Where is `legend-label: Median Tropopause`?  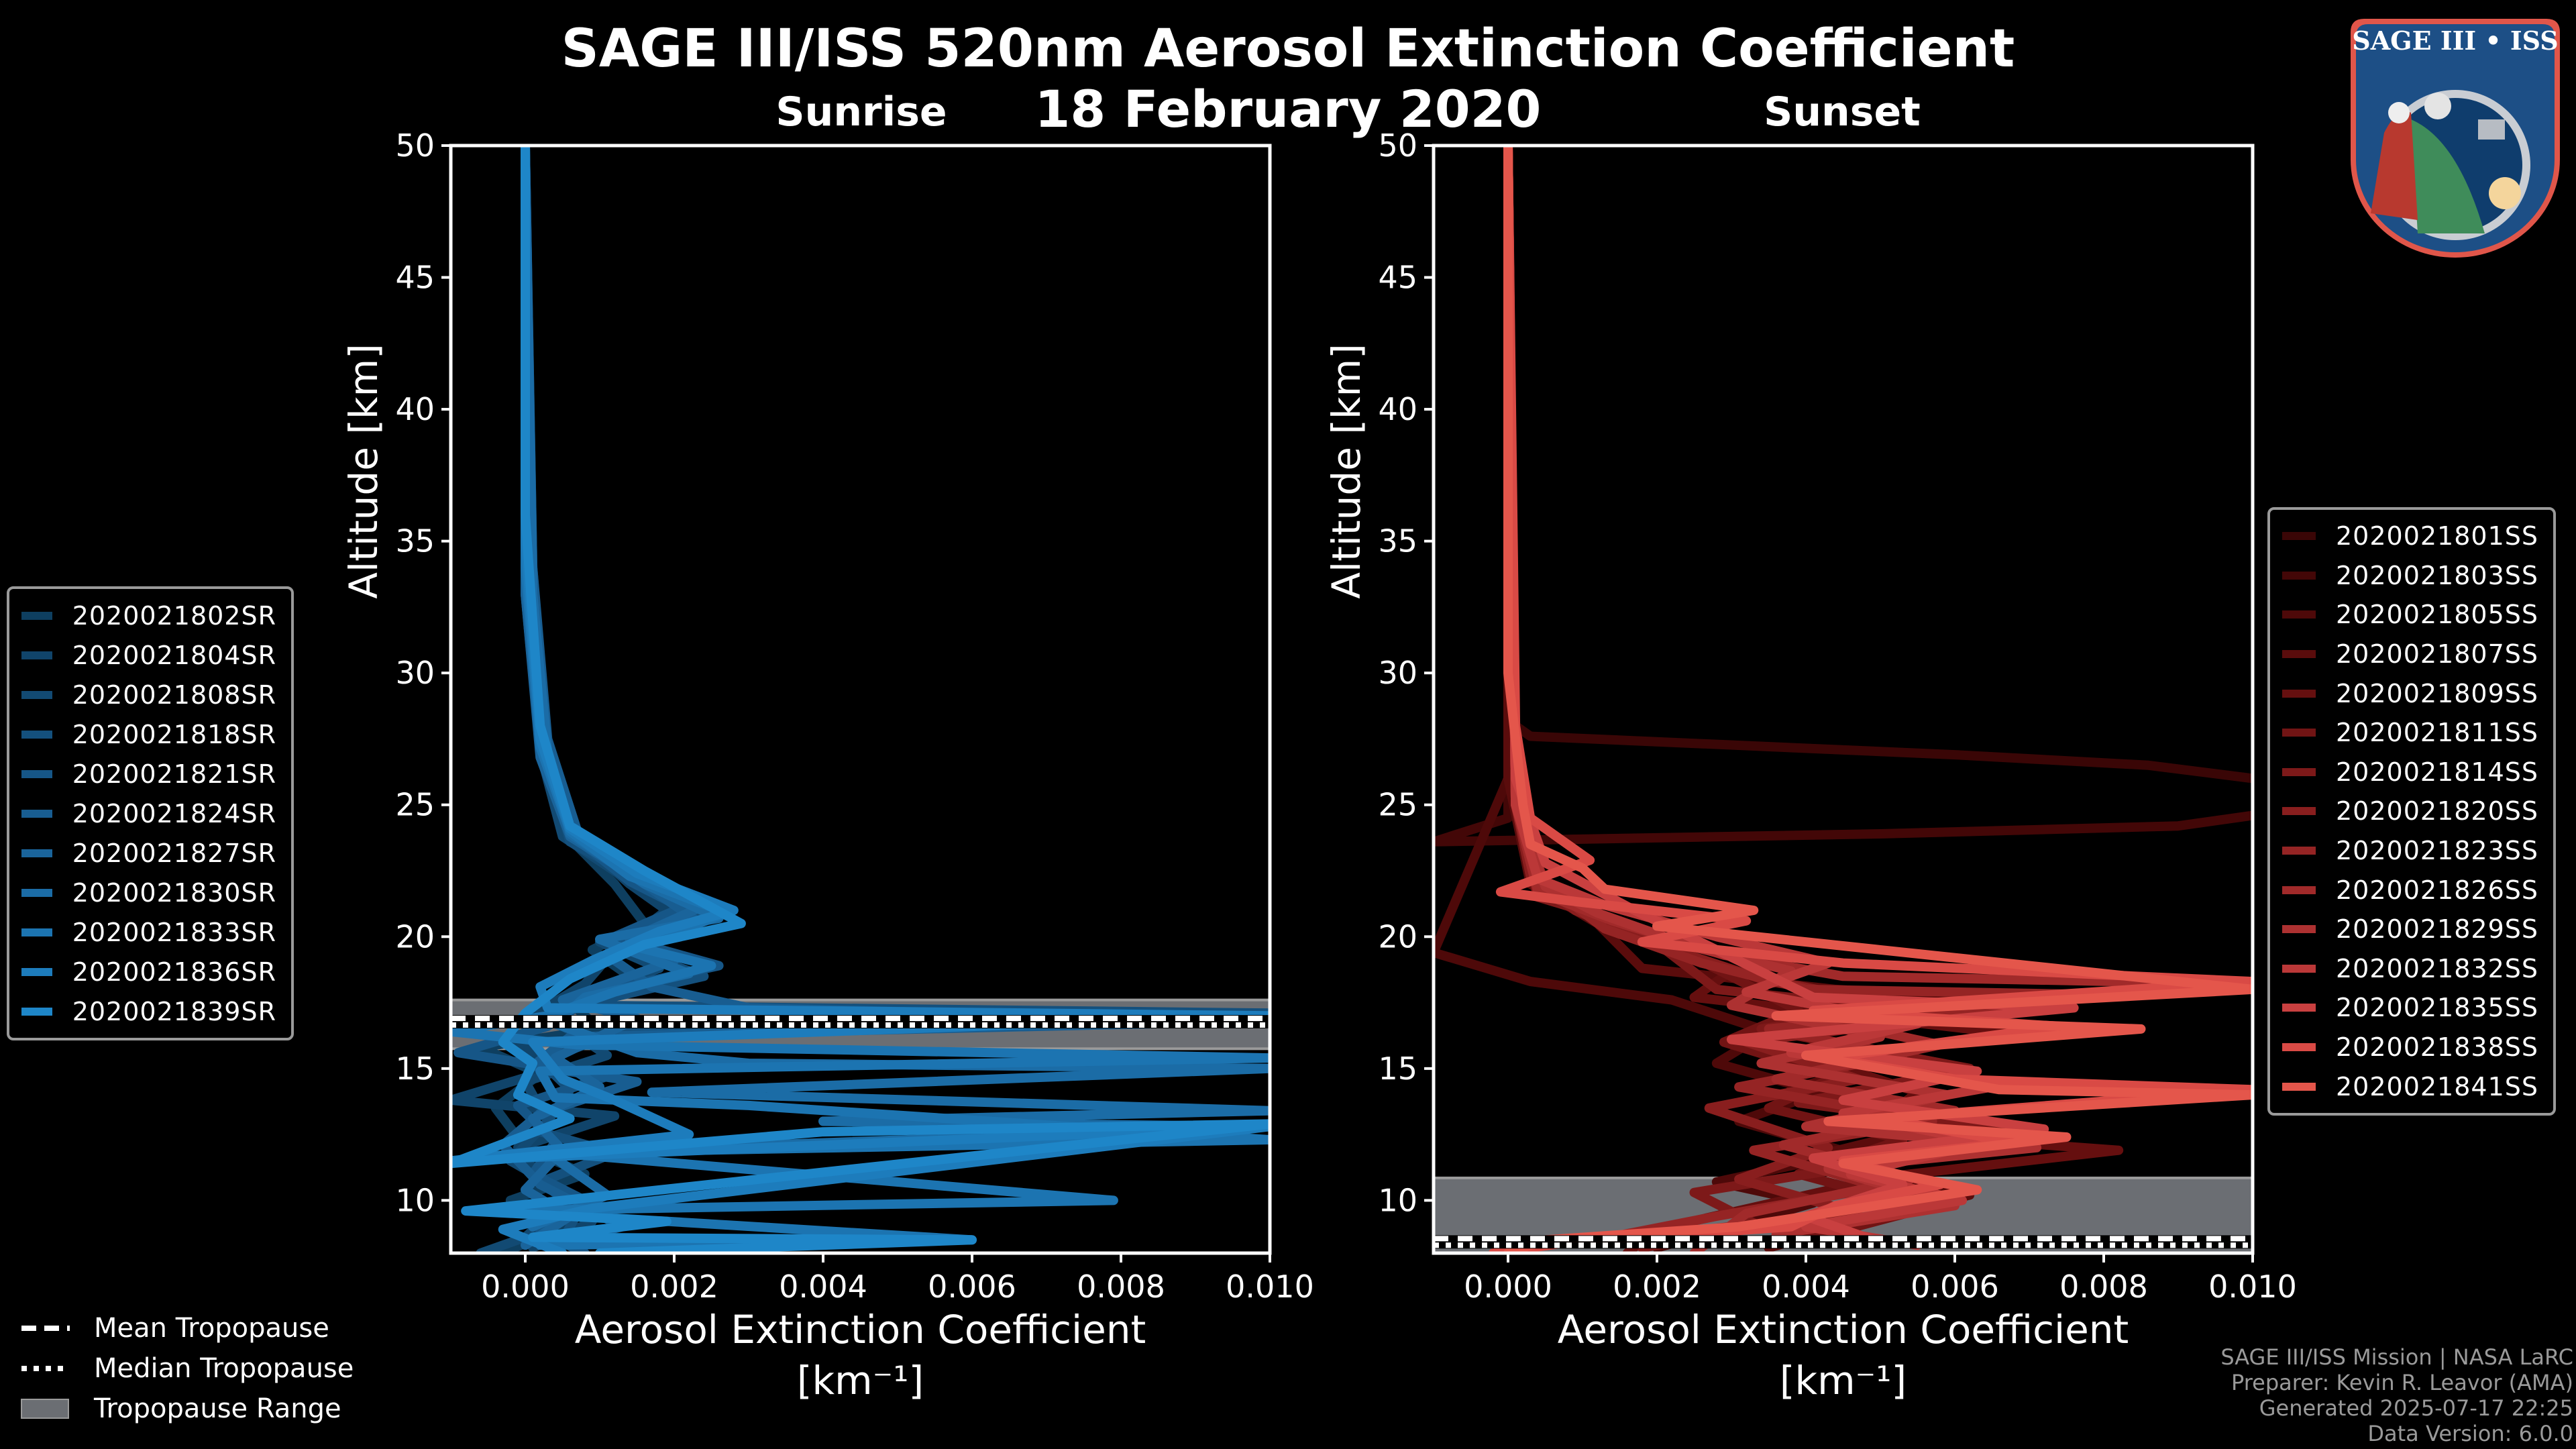 legend-label: Median Tropopause is located at coordinates (224, 1368).